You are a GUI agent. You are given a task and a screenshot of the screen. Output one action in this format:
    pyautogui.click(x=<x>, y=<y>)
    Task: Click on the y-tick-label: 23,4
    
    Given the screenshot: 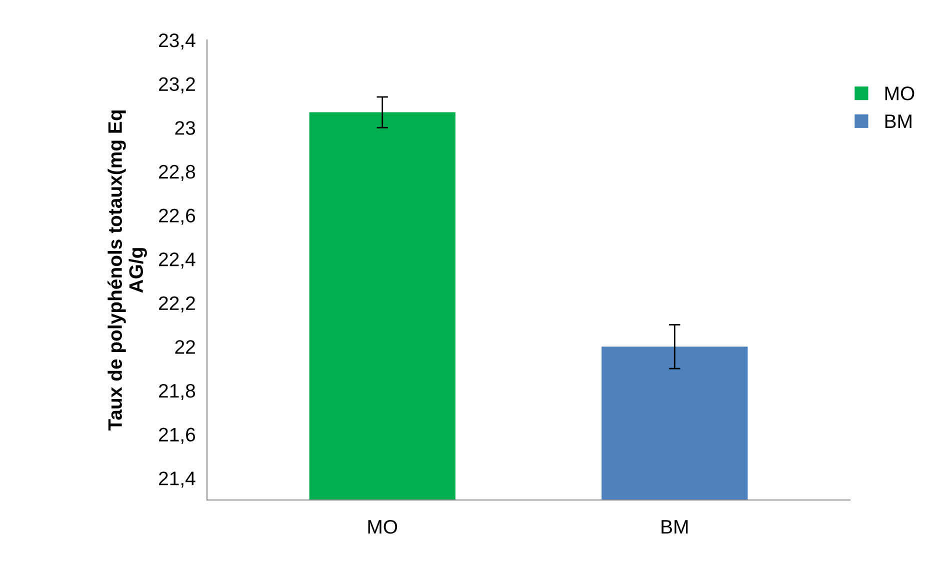 What is the action you would take?
    pyautogui.click(x=177, y=41)
    